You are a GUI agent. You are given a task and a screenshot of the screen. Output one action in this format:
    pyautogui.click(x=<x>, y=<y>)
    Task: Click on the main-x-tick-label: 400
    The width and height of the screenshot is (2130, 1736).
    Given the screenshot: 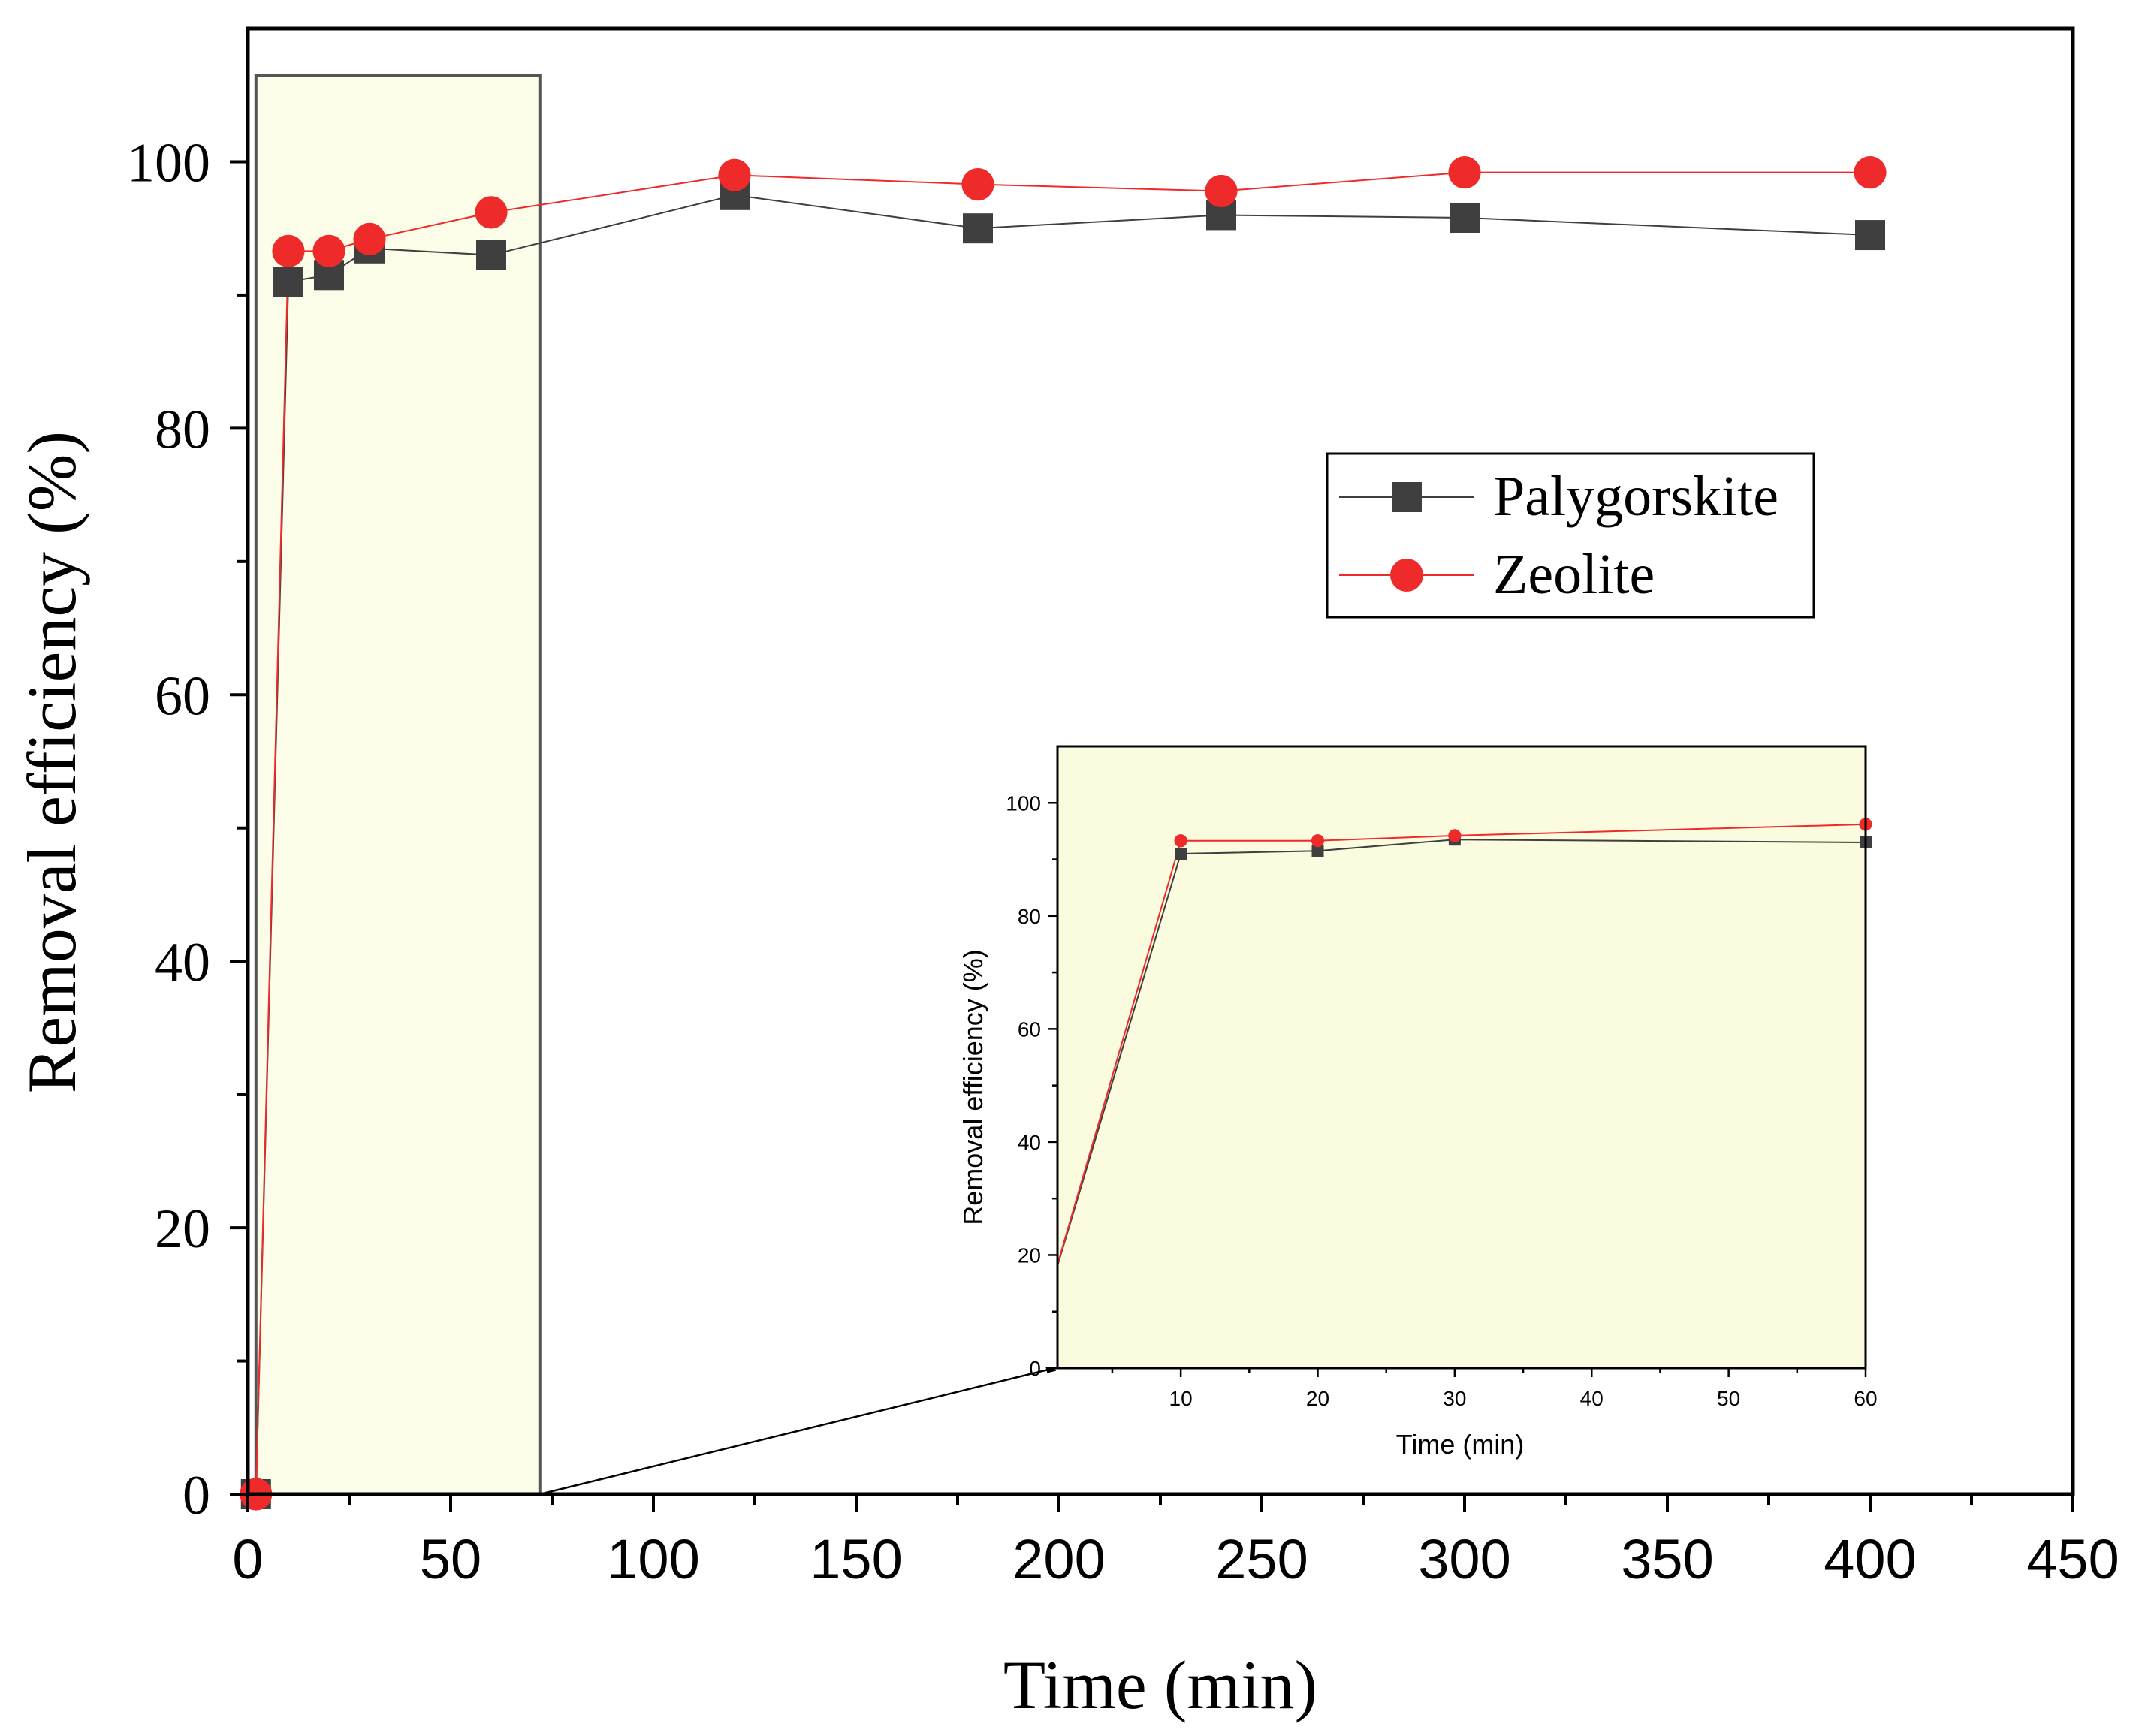 What is the action you would take?
    pyautogui.click(x=1870, y=1559)
    